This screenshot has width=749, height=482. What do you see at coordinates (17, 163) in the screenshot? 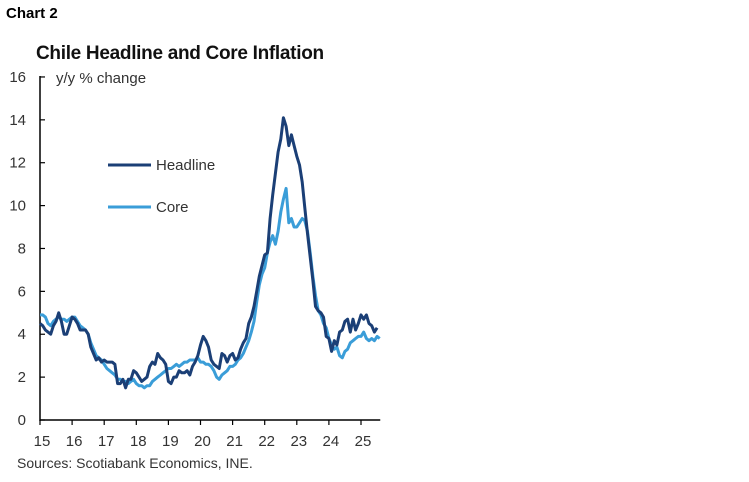
I see `y-tick-label: 12` at bounding box center [17, 163].